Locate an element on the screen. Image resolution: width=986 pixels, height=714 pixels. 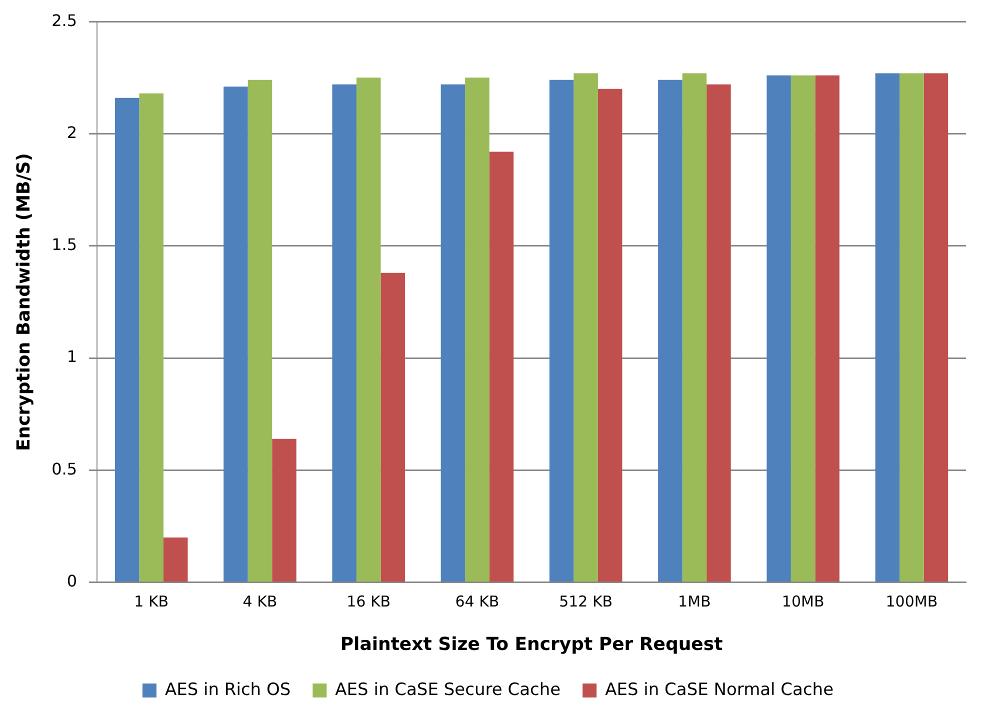
y-tick-label: 2.5 is located at coordinates (65, 20).